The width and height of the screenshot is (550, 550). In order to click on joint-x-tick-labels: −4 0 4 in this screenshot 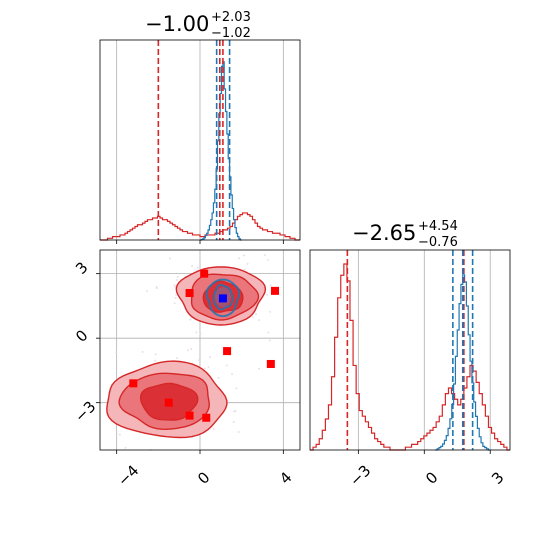, I will do `click(204, 475)`.